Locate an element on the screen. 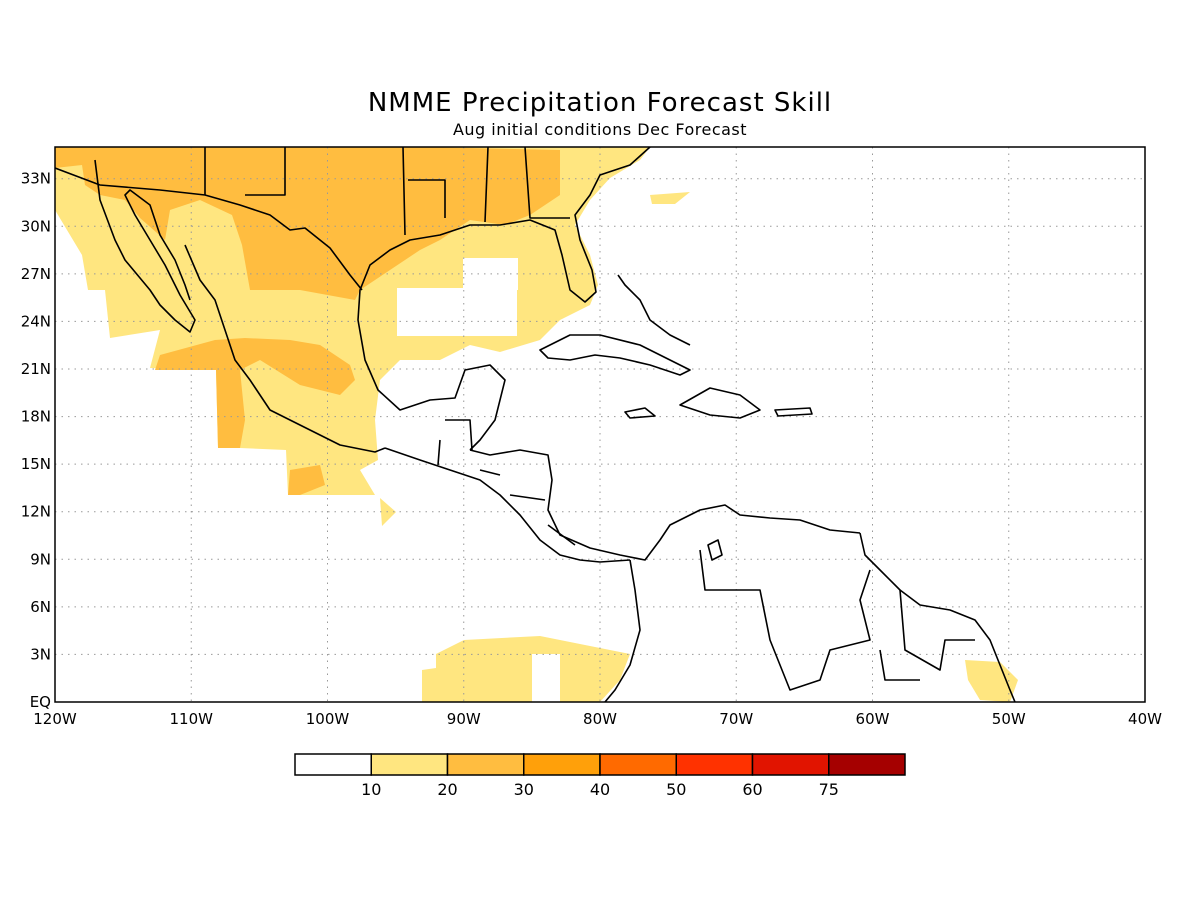 Image resolution: width=1200 pixels, height=900 pixels. colorbar-label: 30 is located at coordinates (524, 789).